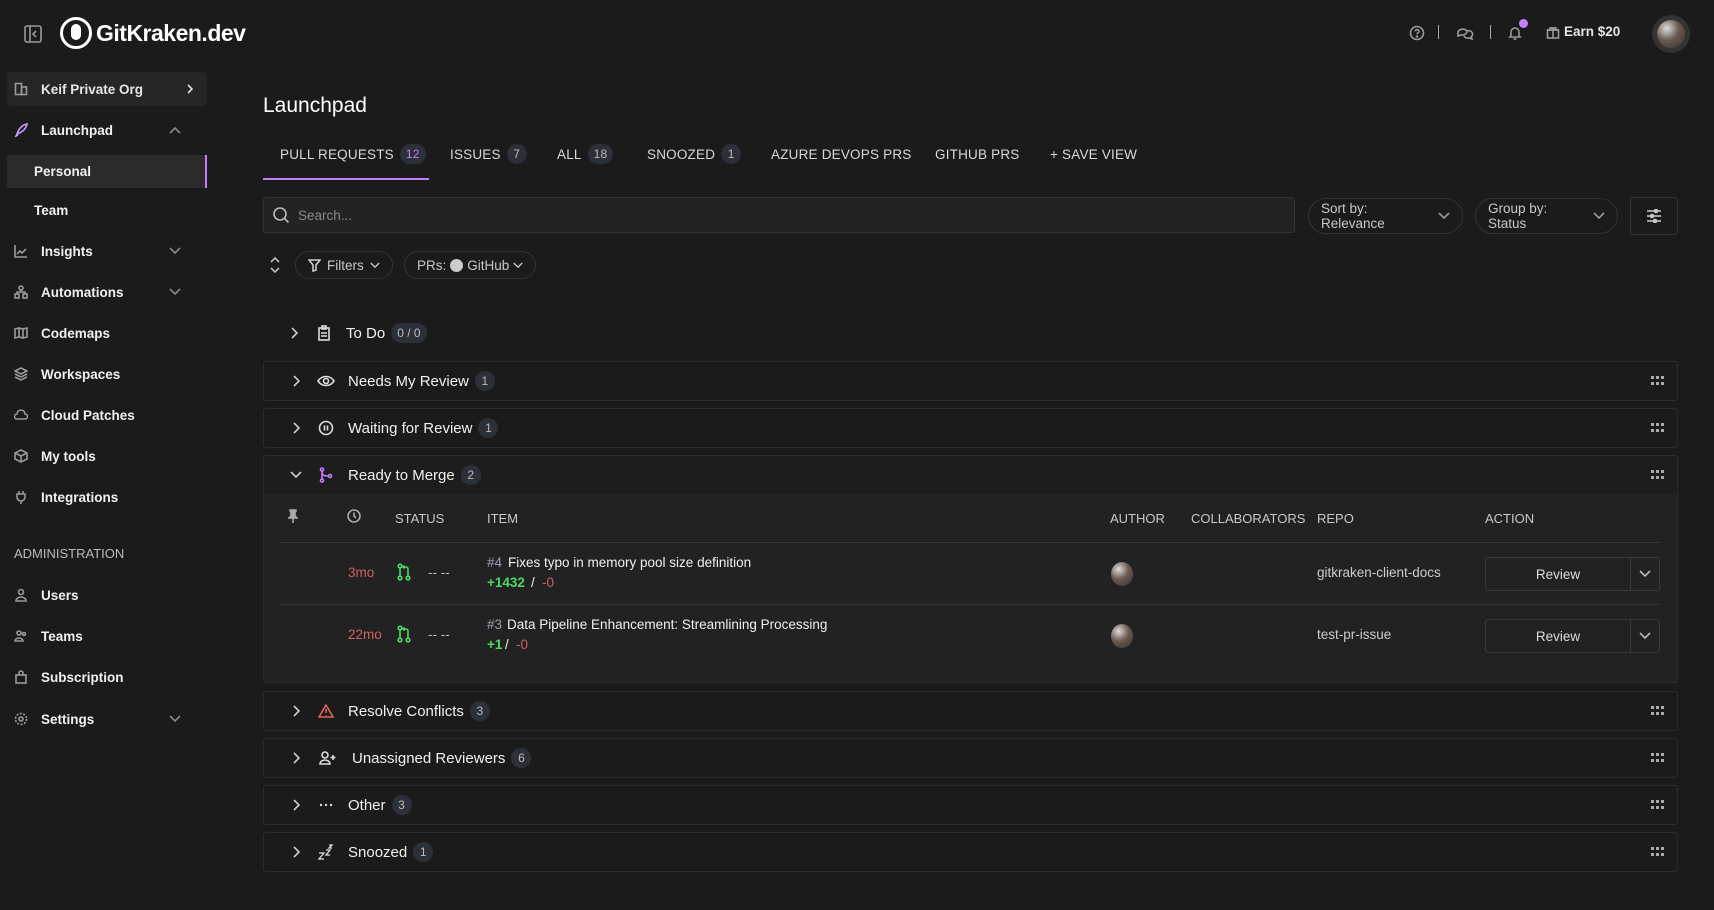 This screenshot has width=1714, height=910. I want to click on pin-icon, so click(293, 516).